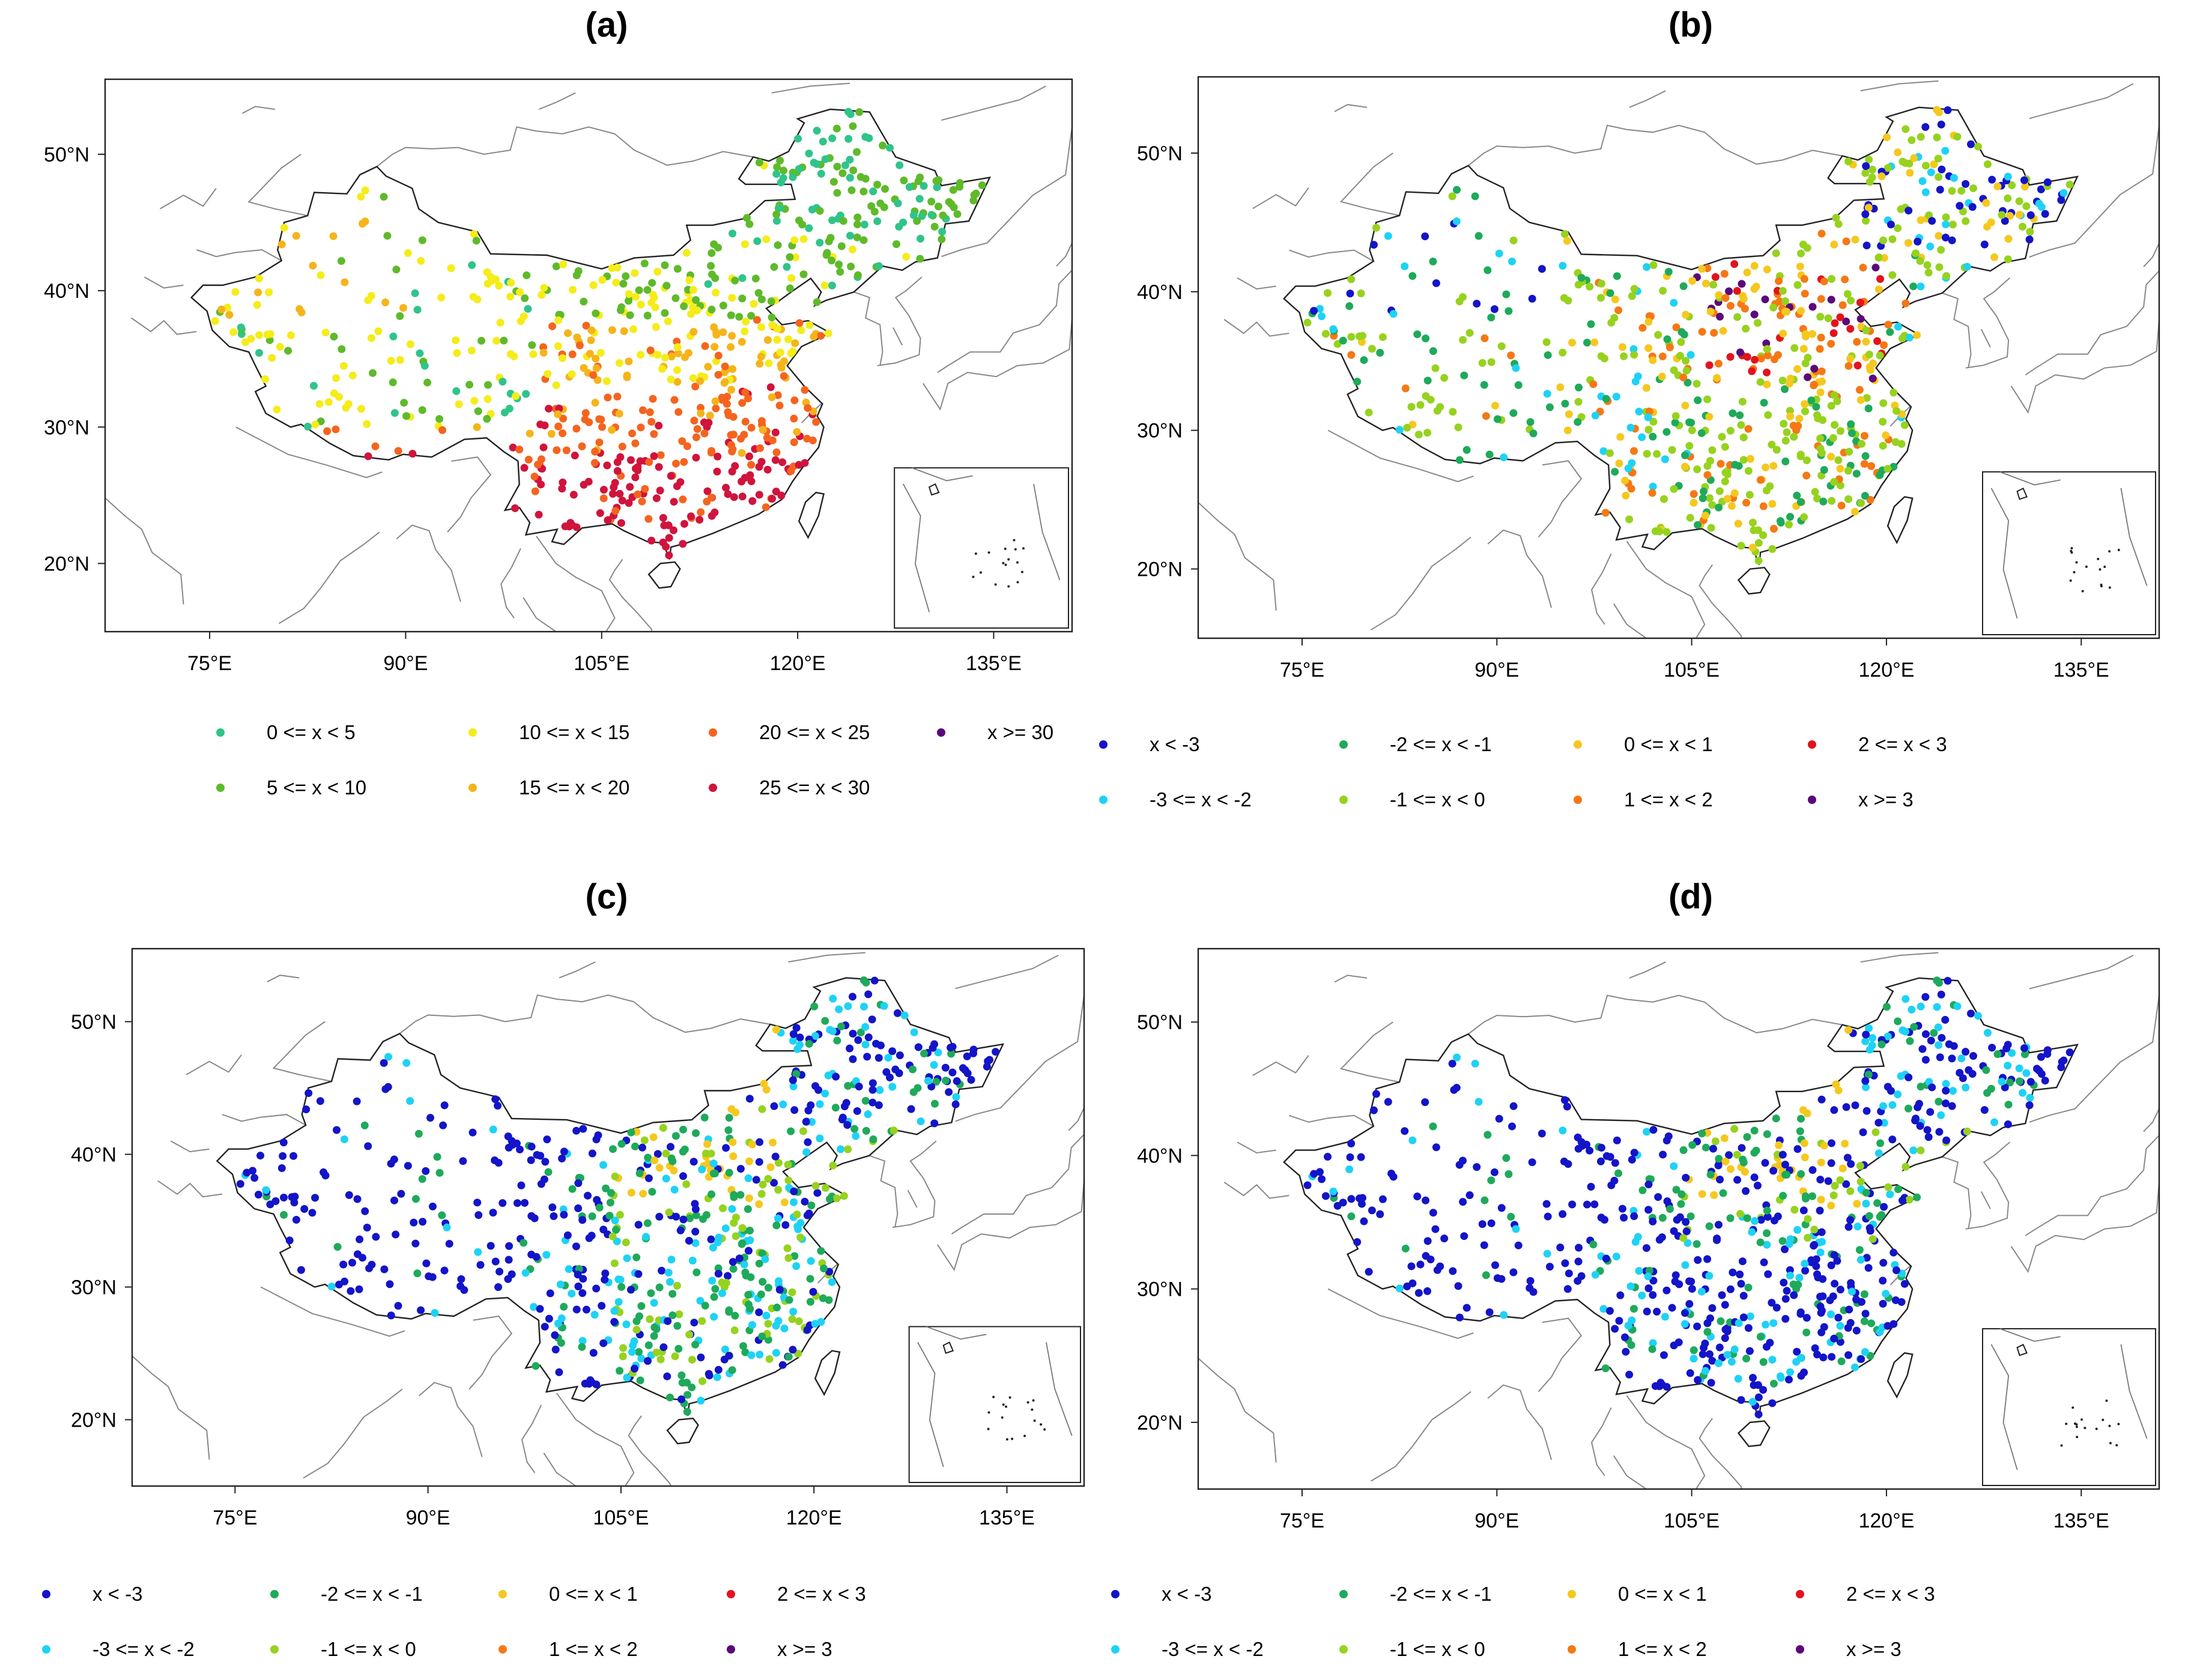 Image resolution: width=2197 pixels, height=1680 pixels. What do you see at coordinates (1662, 1594) in the screenshot?
I see `legend-label: 0 <= x < 1` at bounding box center [1662, 1594].